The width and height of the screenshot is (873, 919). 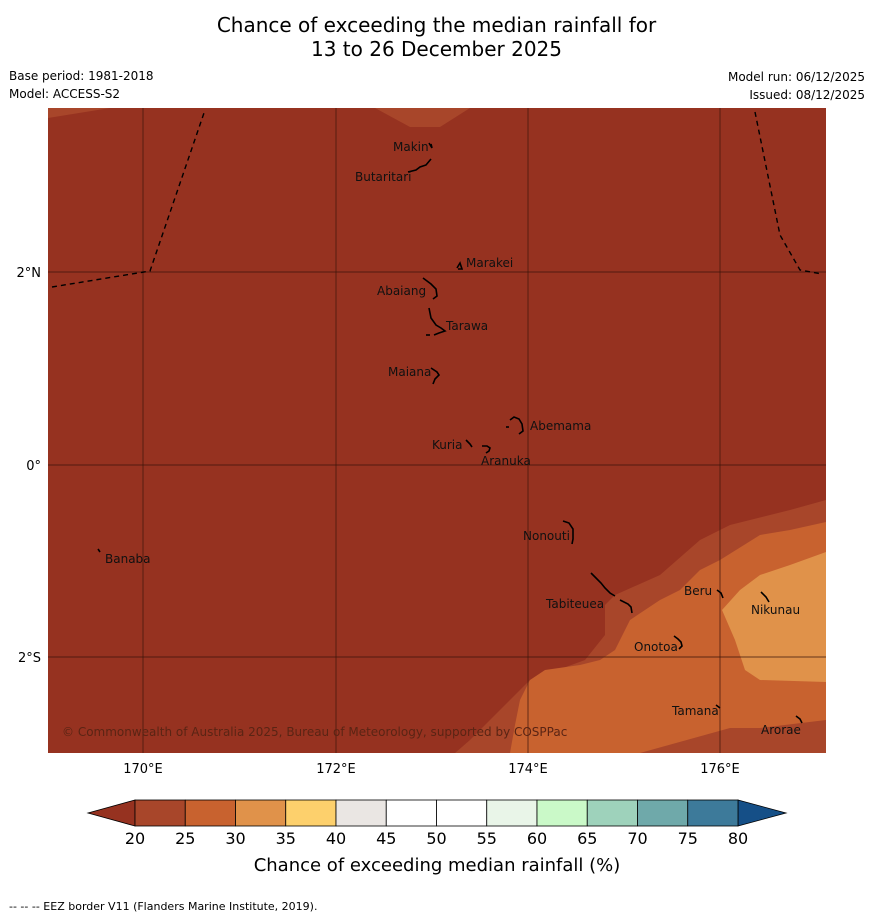 What do you see at coordinates (436, 49) in the screenshot?
I see `map-title-line2: 13 to 26 December 2025` at bounding box center [436, 49].